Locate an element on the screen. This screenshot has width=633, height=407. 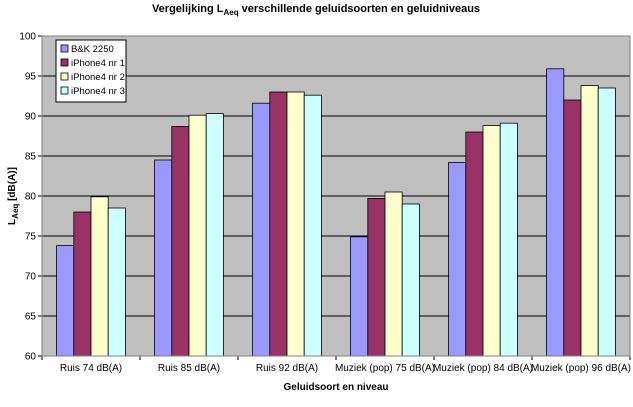
y-axis-title: LAeq [dB(A)] is located at coordinates (13, 196).